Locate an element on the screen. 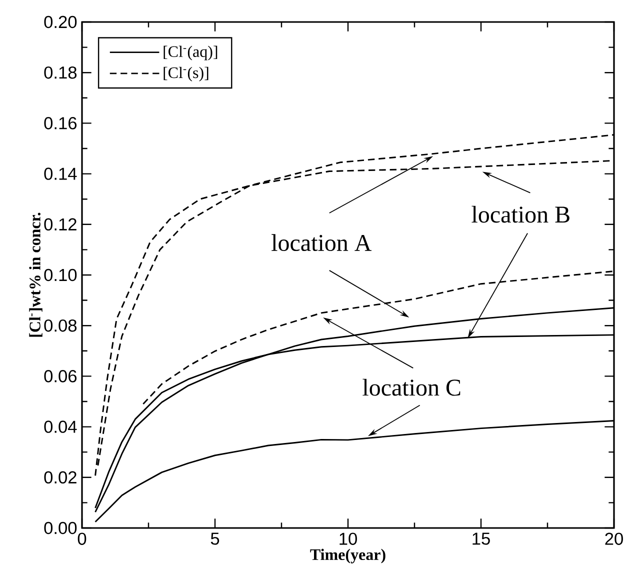  annotation: location B is located at coordinates (521, 214).